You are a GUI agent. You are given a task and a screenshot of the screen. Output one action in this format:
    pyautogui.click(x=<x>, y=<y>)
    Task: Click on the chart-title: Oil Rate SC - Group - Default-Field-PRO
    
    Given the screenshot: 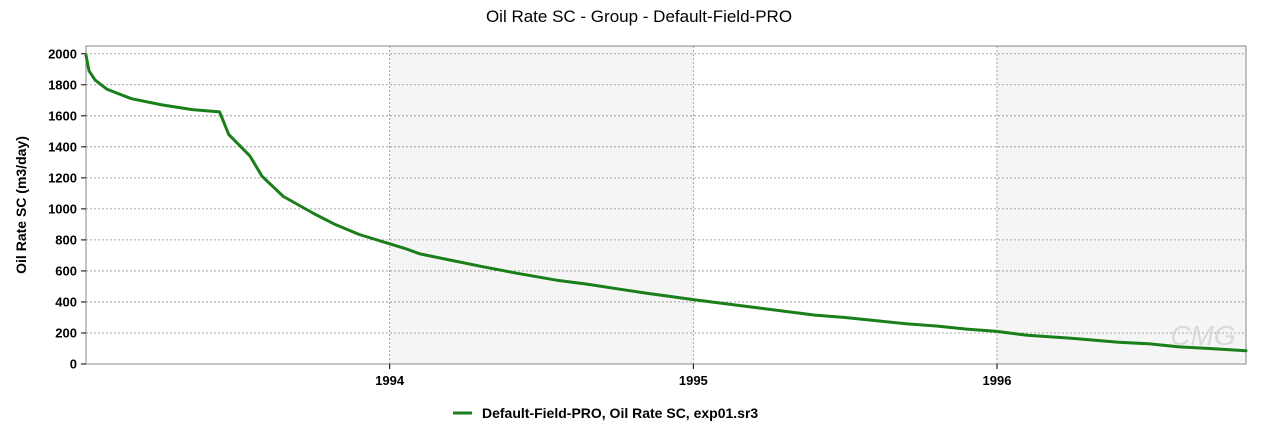 What is the action you would take?
    pyautogui.click(x=639, y=16)
    